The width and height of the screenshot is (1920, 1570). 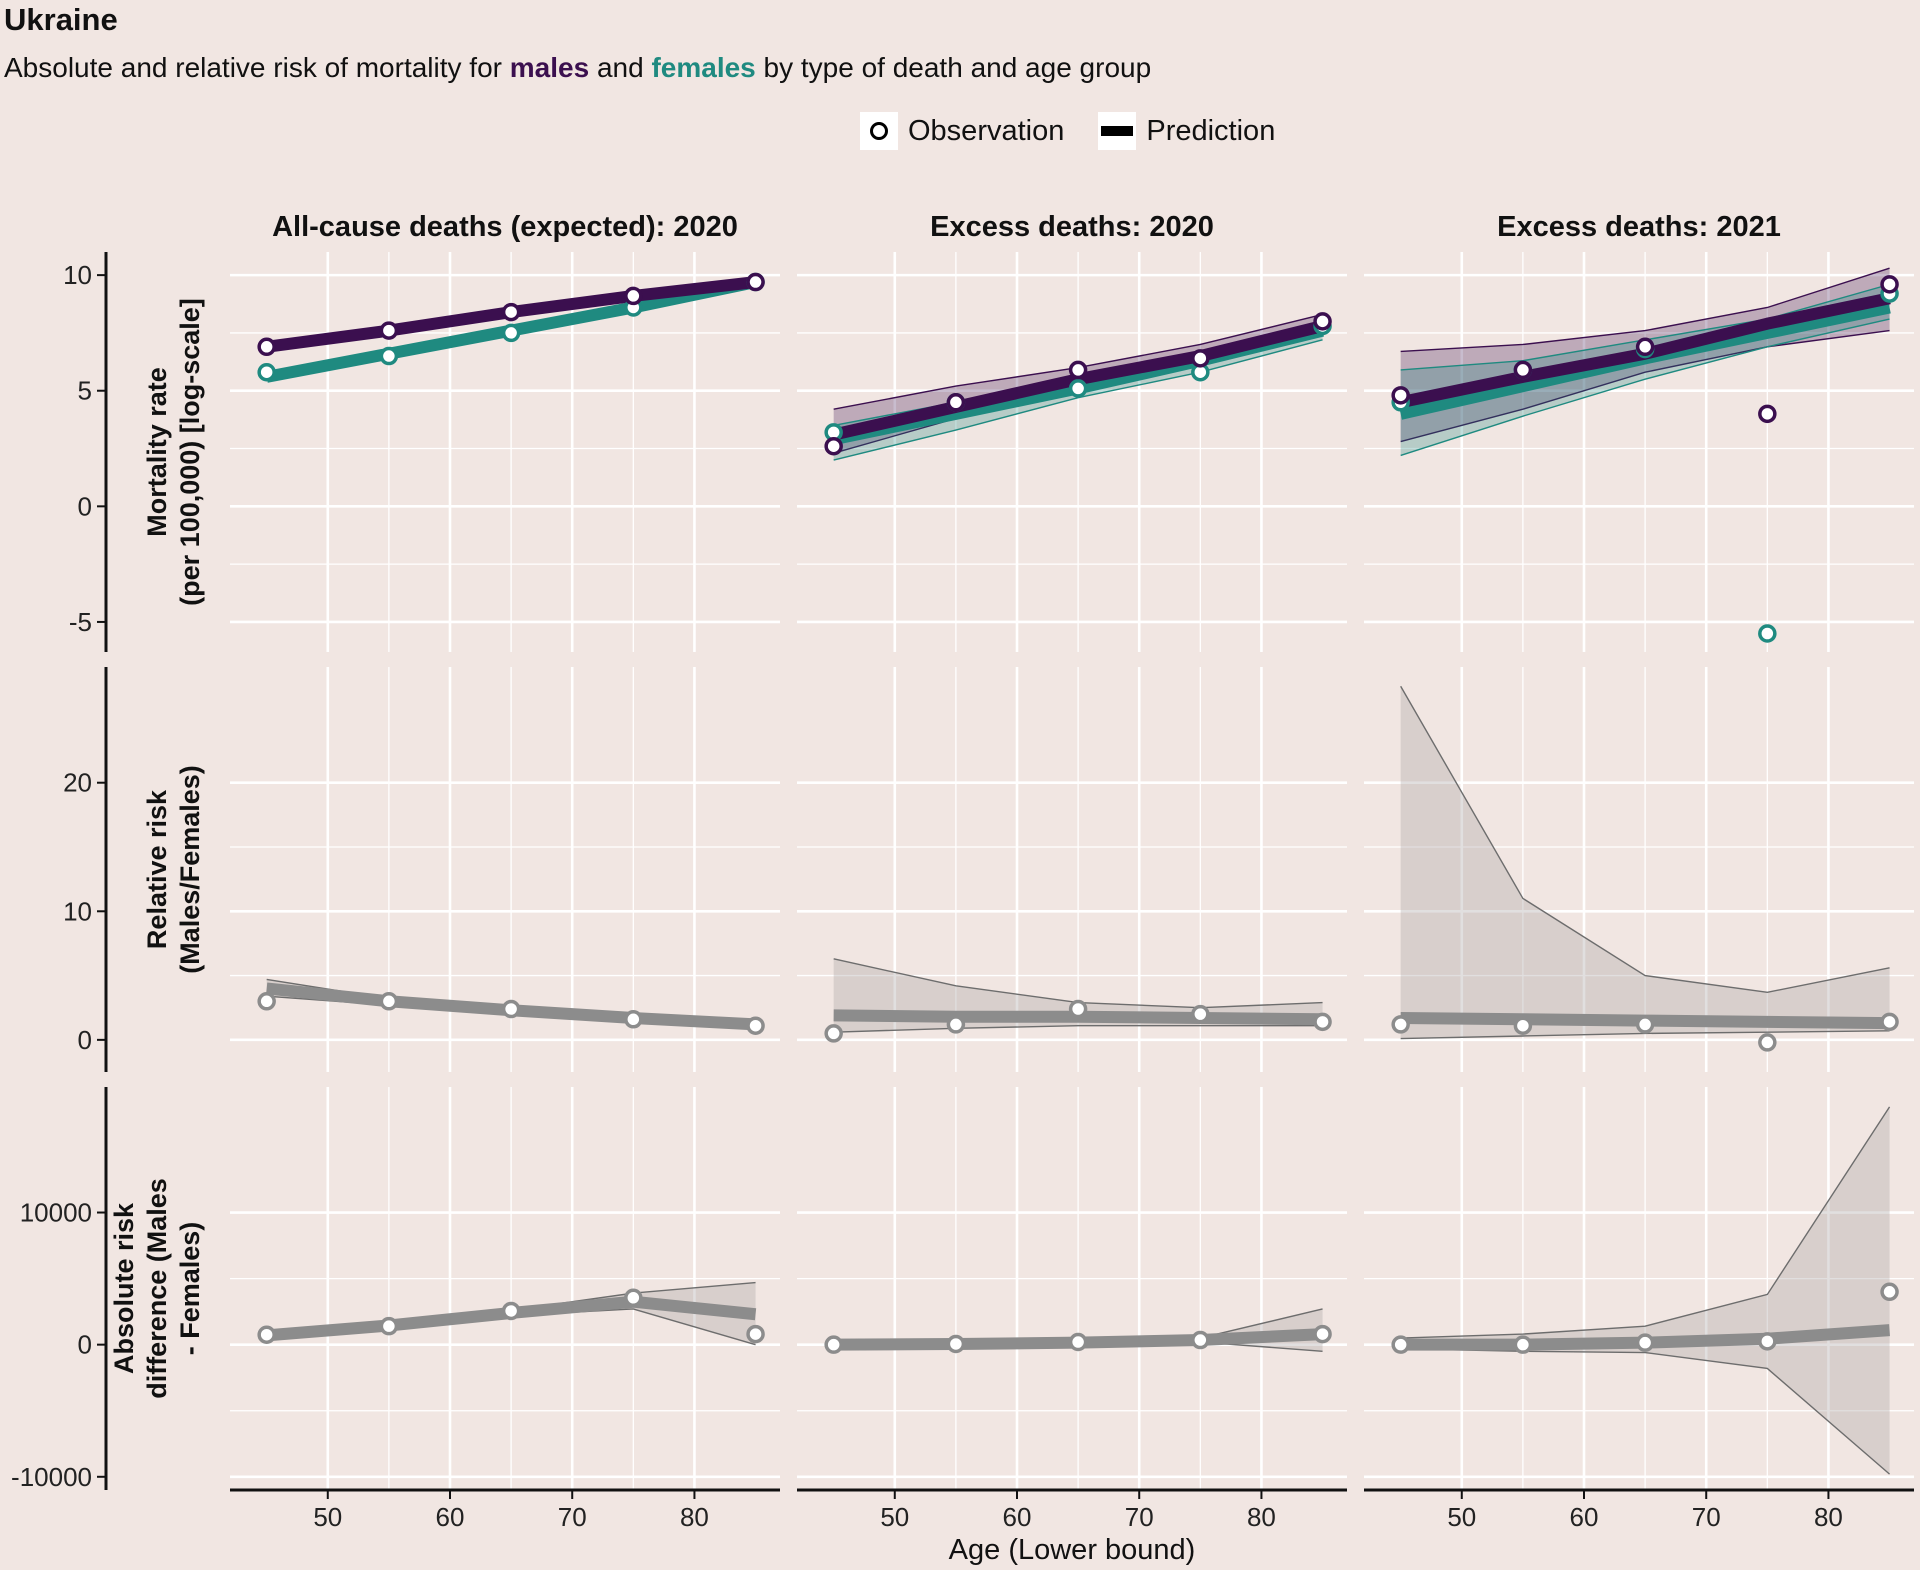 I want to click on ci-upper-males, so click(x=1645, y=310).